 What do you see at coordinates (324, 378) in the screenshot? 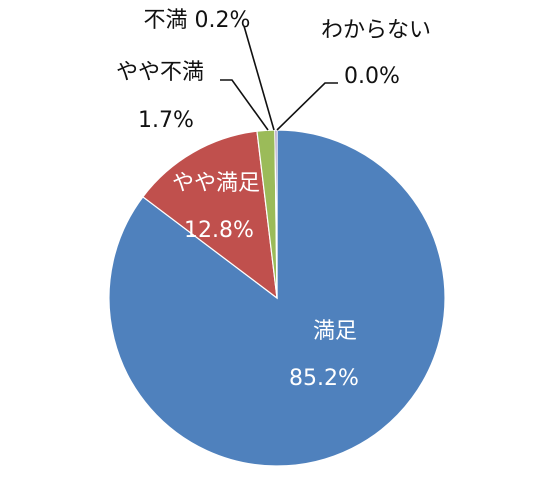
I see `slice-0-value-label: 85.2%` at bounding box center [324, 378].